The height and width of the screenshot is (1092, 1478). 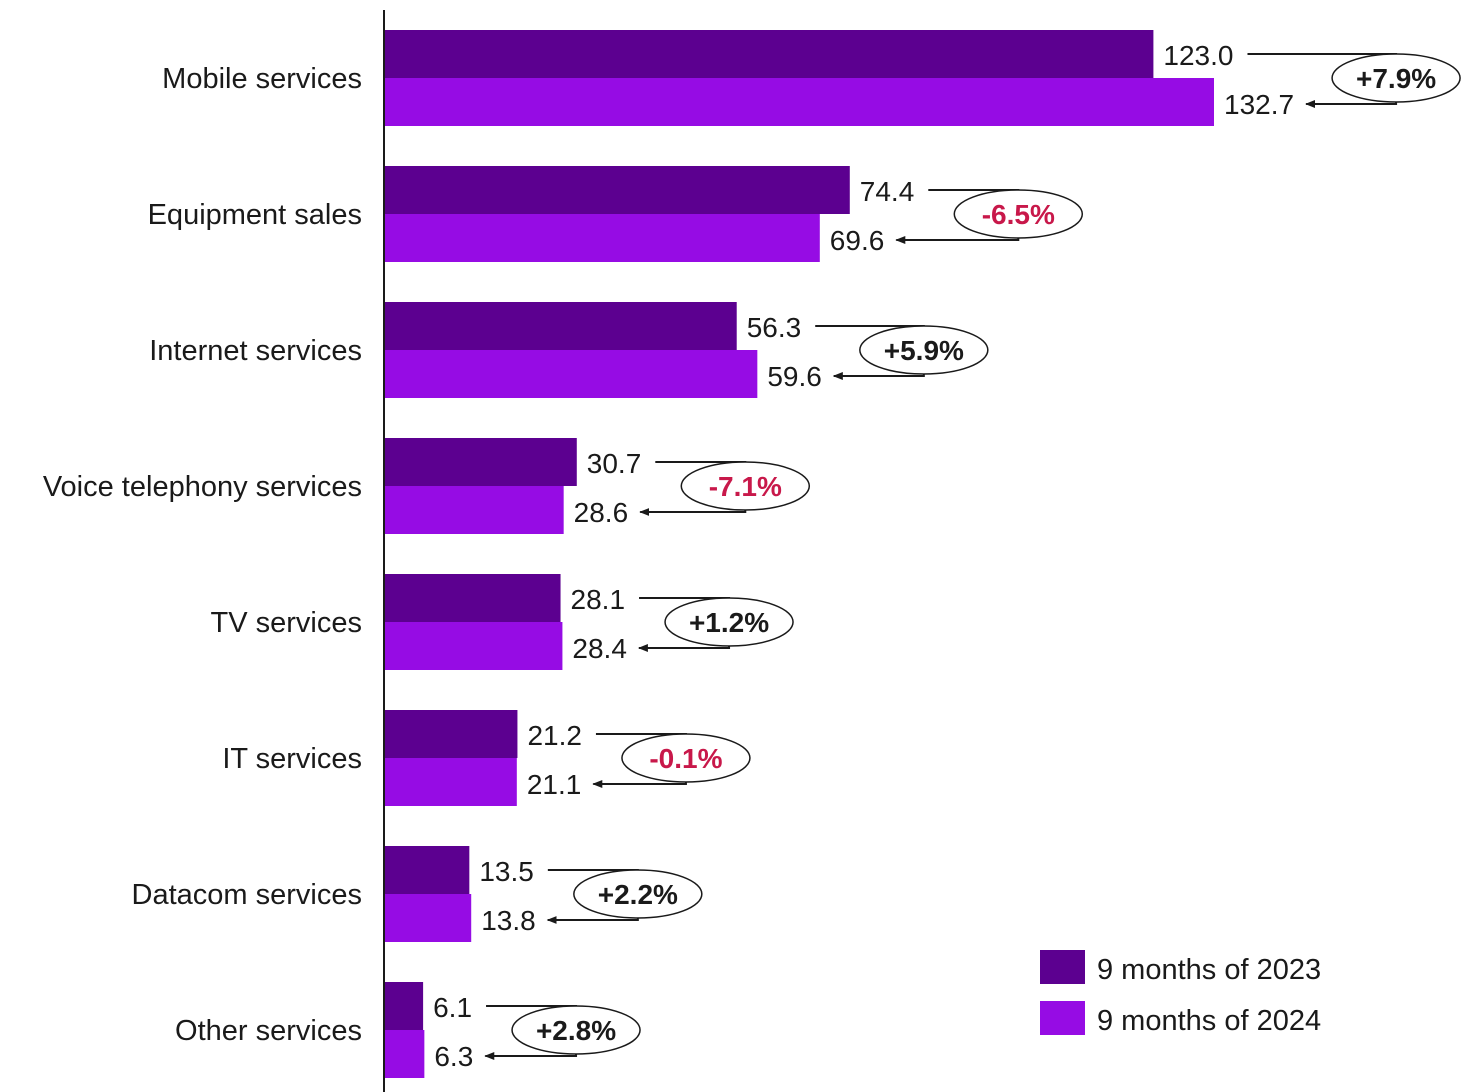 What do you see at coordinates (404, 1006) in the screenshot?
I see `bar-2023-other-services` at bounding box center [404, 1006].